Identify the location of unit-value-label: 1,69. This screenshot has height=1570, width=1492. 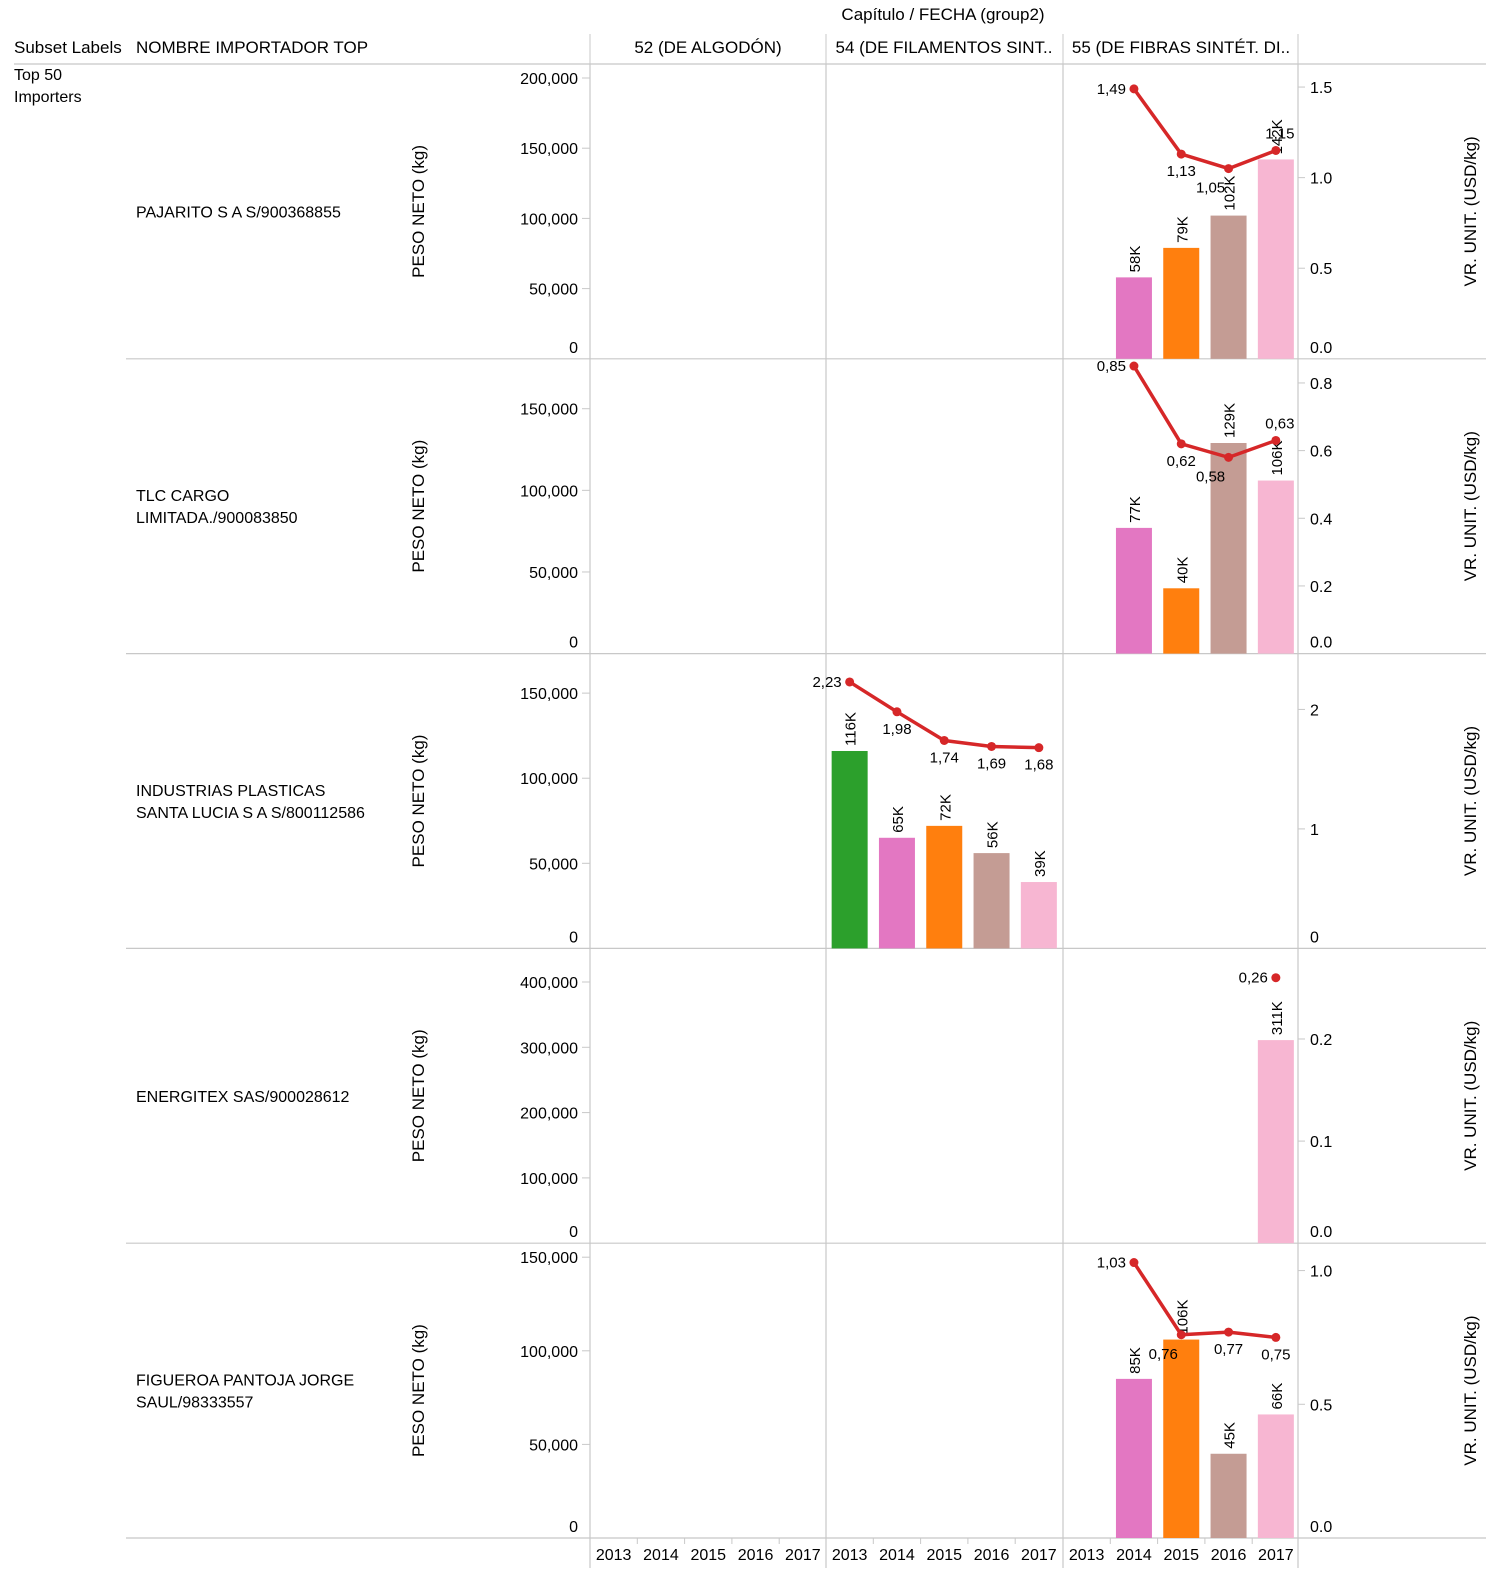
(991, 763).